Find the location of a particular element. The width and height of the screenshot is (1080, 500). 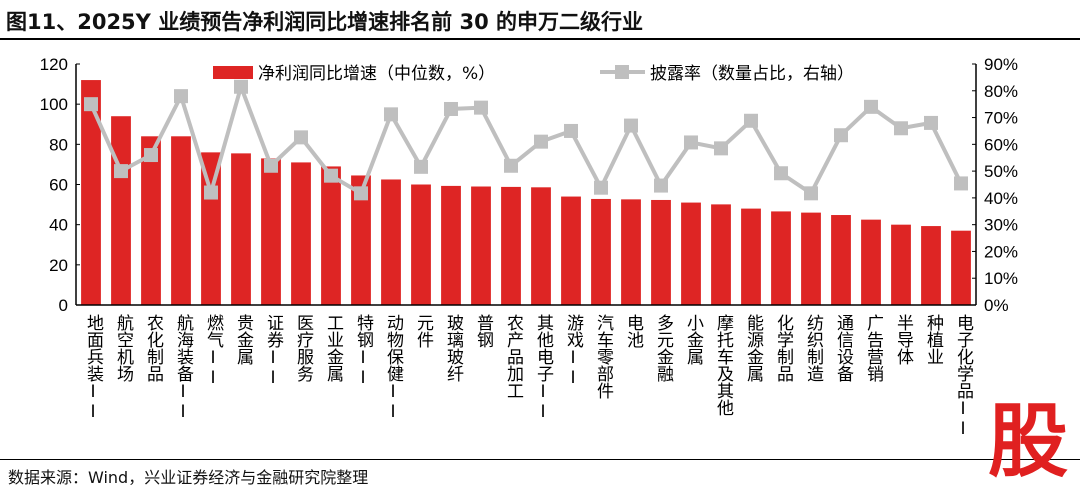

y-right-tick-label: 90% is located at coordinates (1001, 64).